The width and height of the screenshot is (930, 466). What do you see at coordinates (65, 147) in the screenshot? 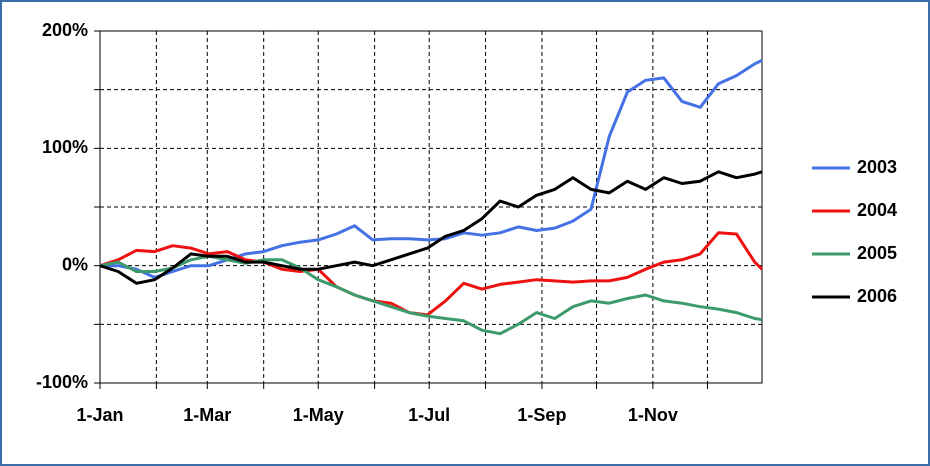
I see `y-tick-label: 100%` at bounding box center [65, 147].